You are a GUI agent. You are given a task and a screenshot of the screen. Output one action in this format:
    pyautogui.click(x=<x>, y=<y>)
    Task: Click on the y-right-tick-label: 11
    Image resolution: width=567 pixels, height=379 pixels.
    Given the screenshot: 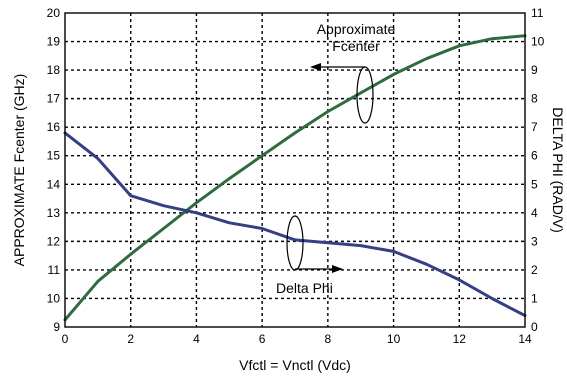 What is the action you would take?
    pyautogui.click(x=537, y=13)
    